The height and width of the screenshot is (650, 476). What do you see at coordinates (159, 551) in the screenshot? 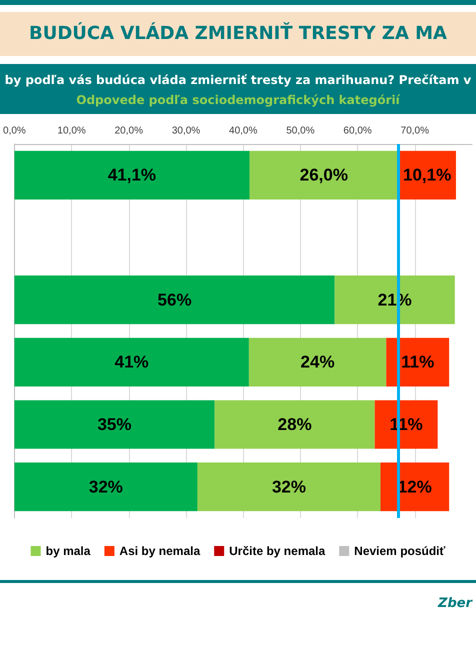
I see `legend-label: Asi by nemala` at bounding box center [159, 551].